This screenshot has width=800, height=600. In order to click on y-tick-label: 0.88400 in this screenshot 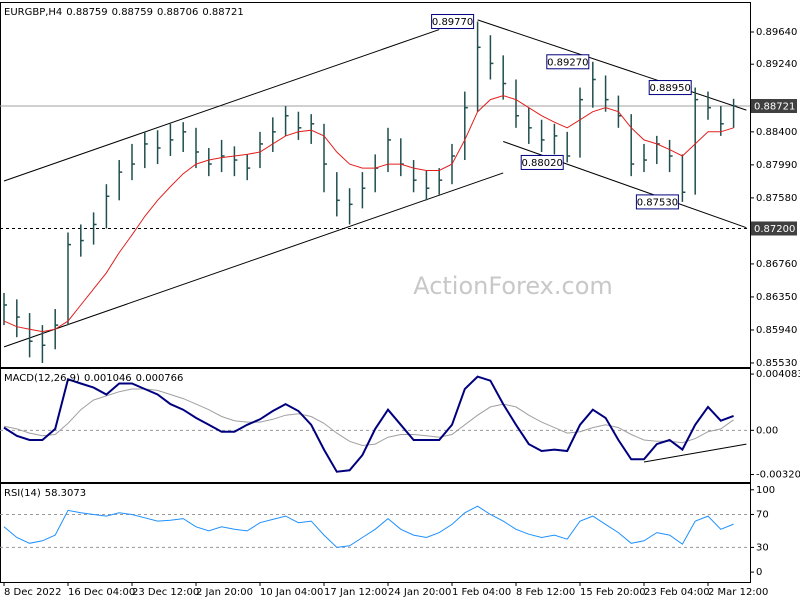, I will do `click(776, 132)`.